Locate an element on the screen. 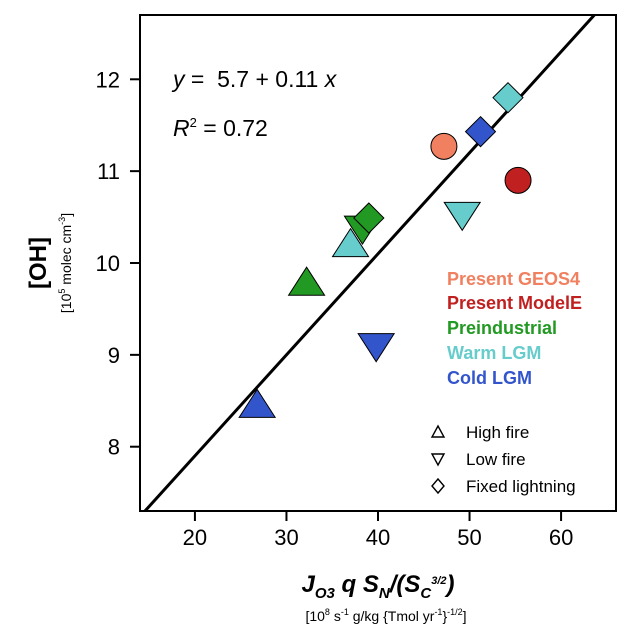  y-tick-label: 12 is located at coordinates (108, 79).